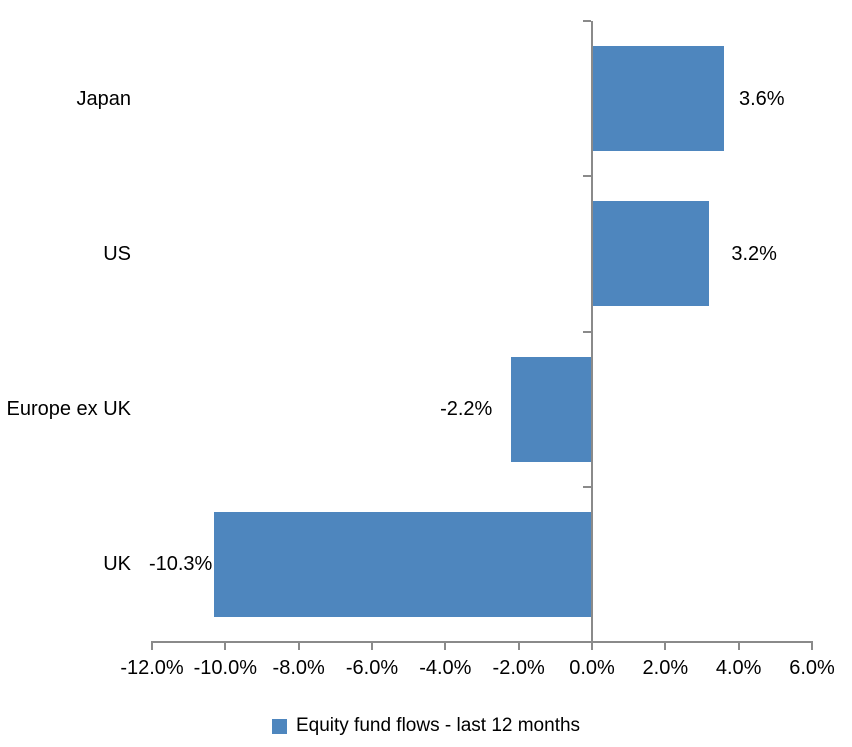 The height and width of the screenshot is (747, 852). I want to click on x-tick-label: 0.0%, so click(592, 668).